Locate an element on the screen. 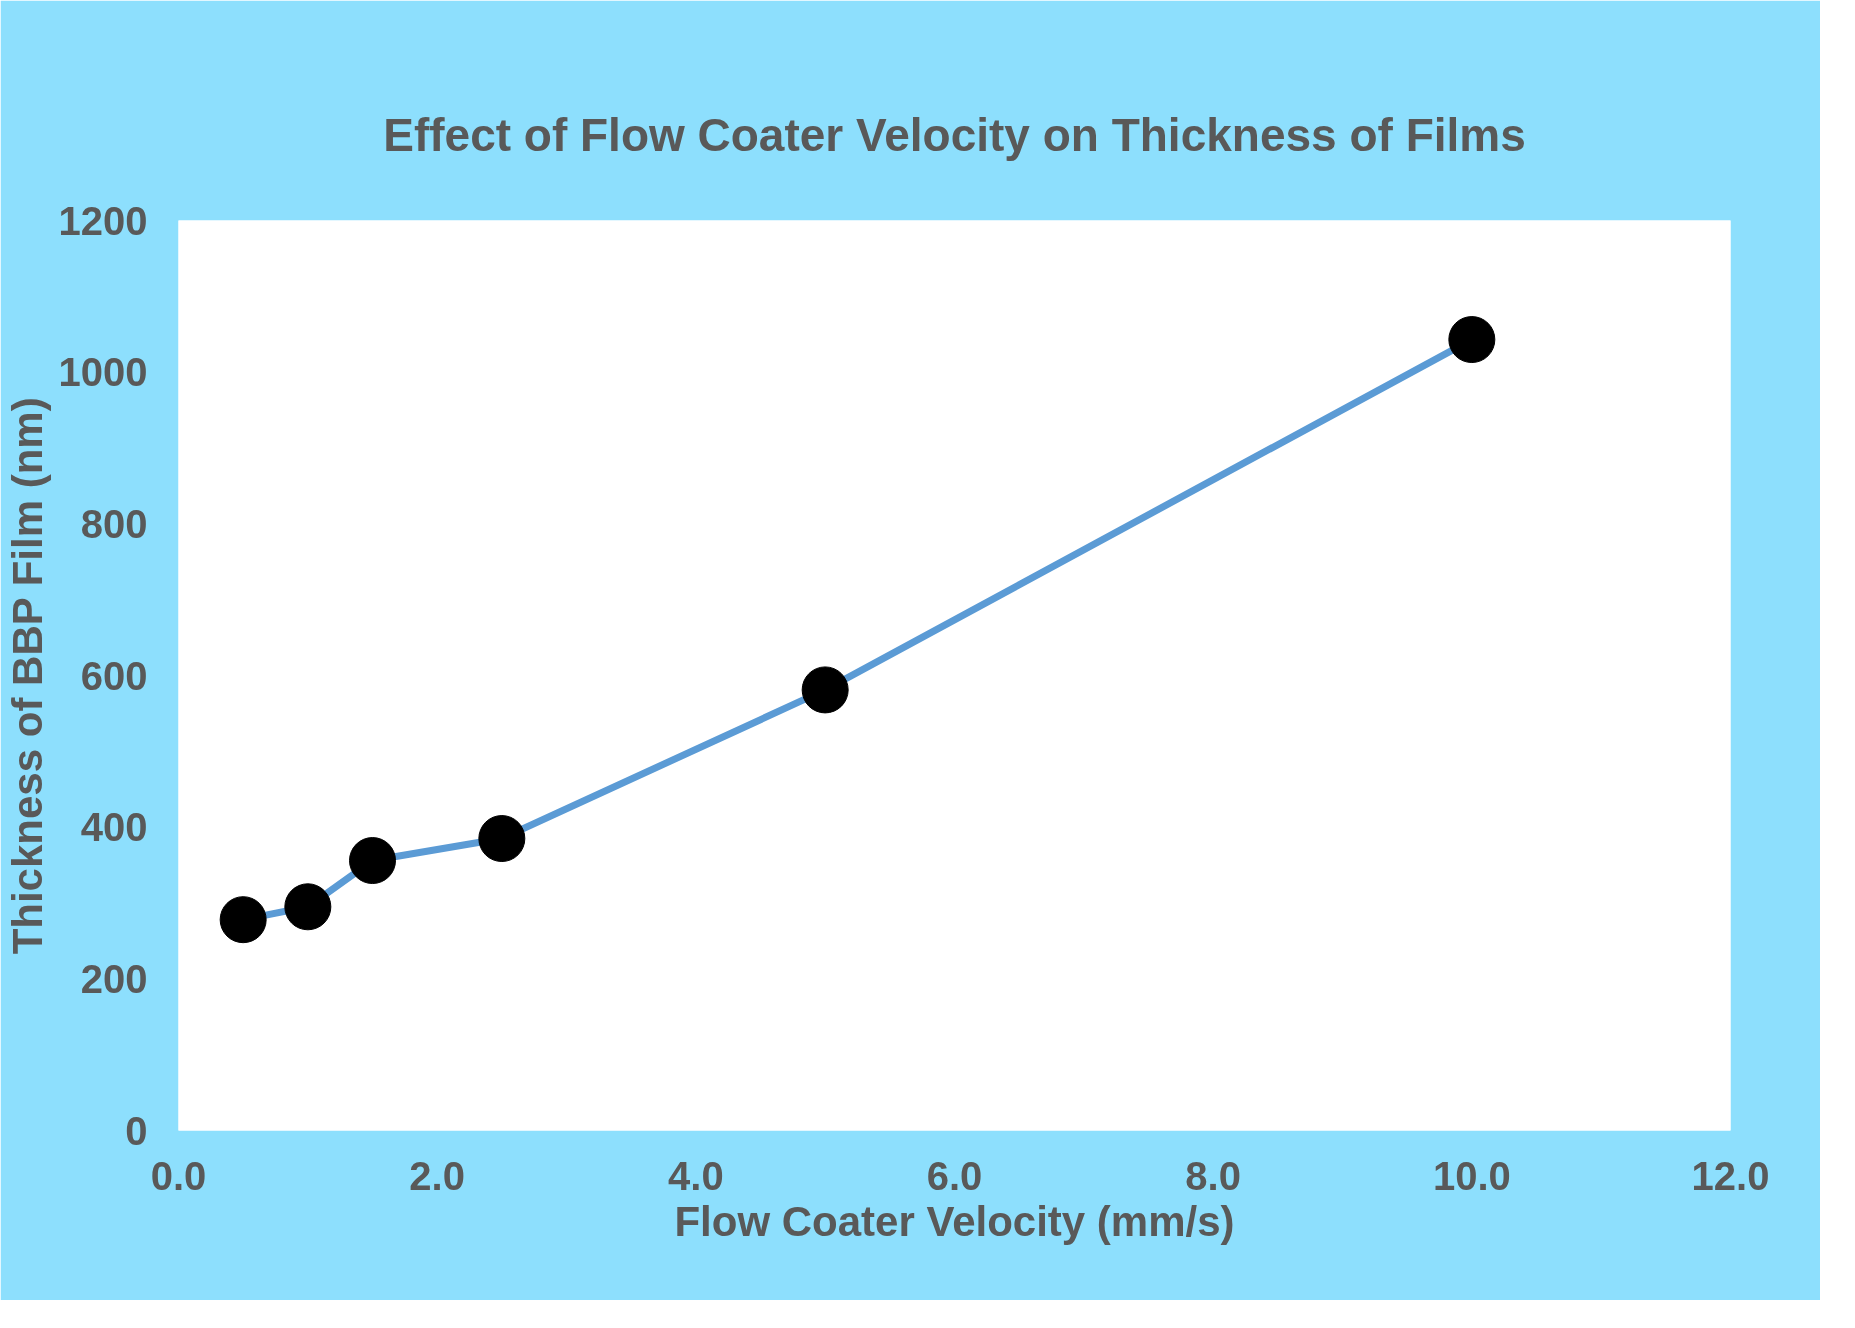 The height and width of the screenshot is (1328, 1855). y-tick-label: 200 is located at coordinates (114, 978).